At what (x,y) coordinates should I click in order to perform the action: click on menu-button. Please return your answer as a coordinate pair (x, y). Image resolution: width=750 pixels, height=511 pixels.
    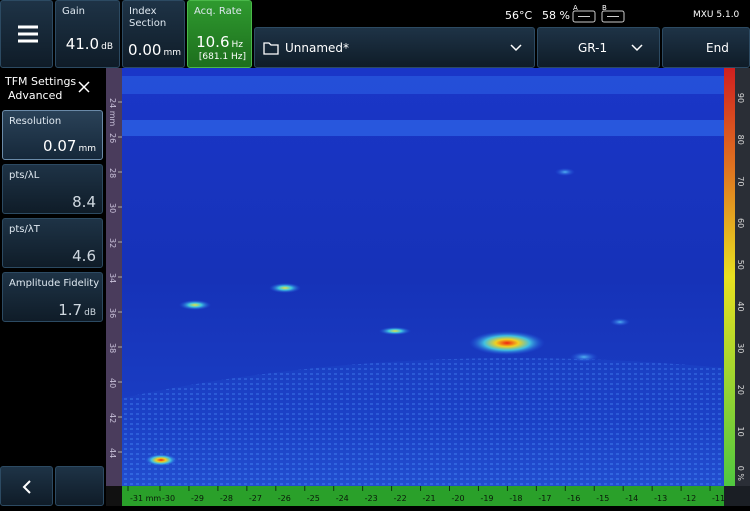
    Looking at the image, I should click on (26, 34).